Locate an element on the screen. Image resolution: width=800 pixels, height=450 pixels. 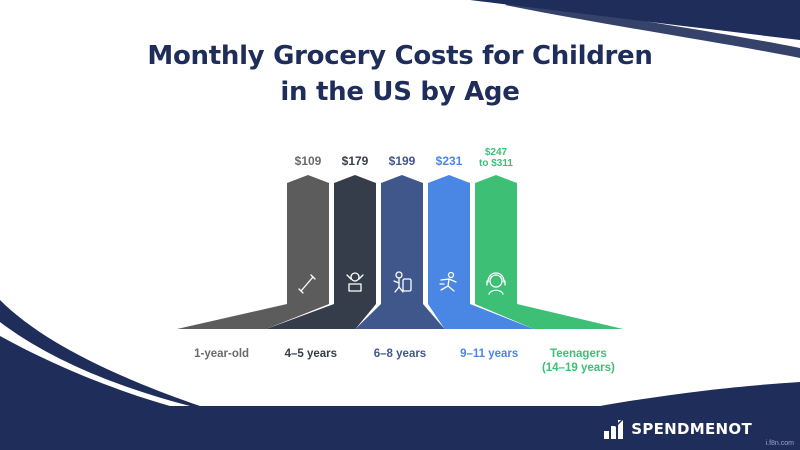
category-label: 1-year-old is located at coordinates (221, 354).